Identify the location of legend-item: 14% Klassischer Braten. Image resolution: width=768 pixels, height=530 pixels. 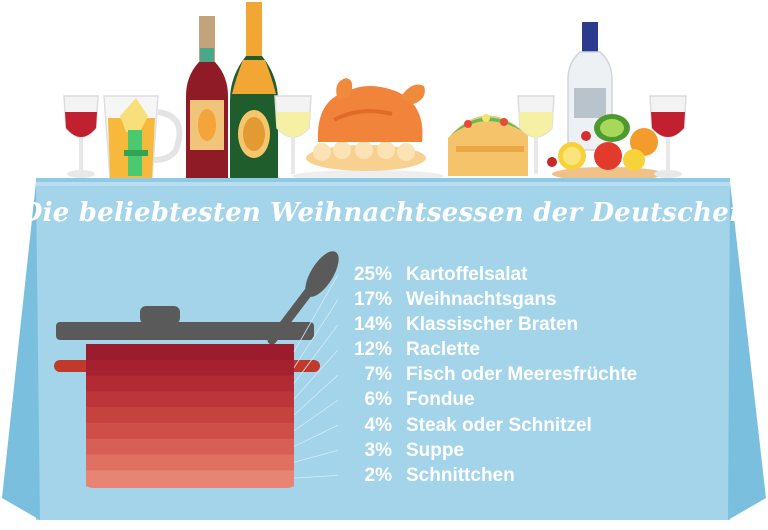
(540, 324).